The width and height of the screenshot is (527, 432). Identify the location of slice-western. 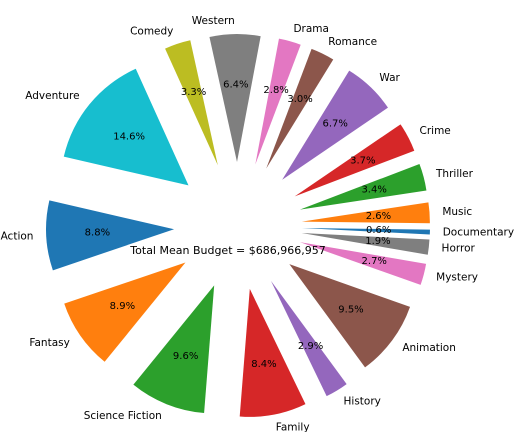
(235, 98).